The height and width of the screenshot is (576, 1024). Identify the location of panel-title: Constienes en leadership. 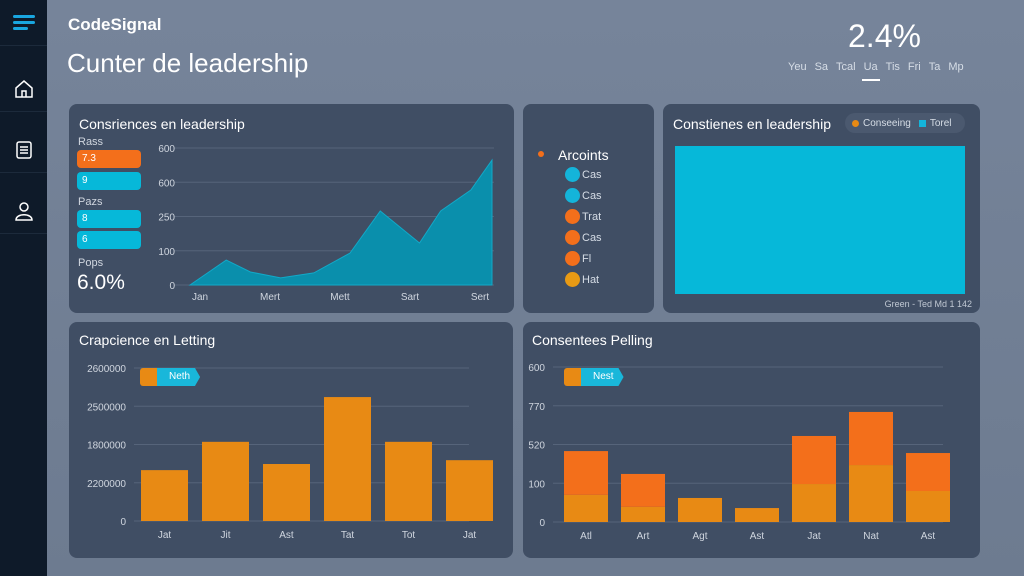
(752, 124).